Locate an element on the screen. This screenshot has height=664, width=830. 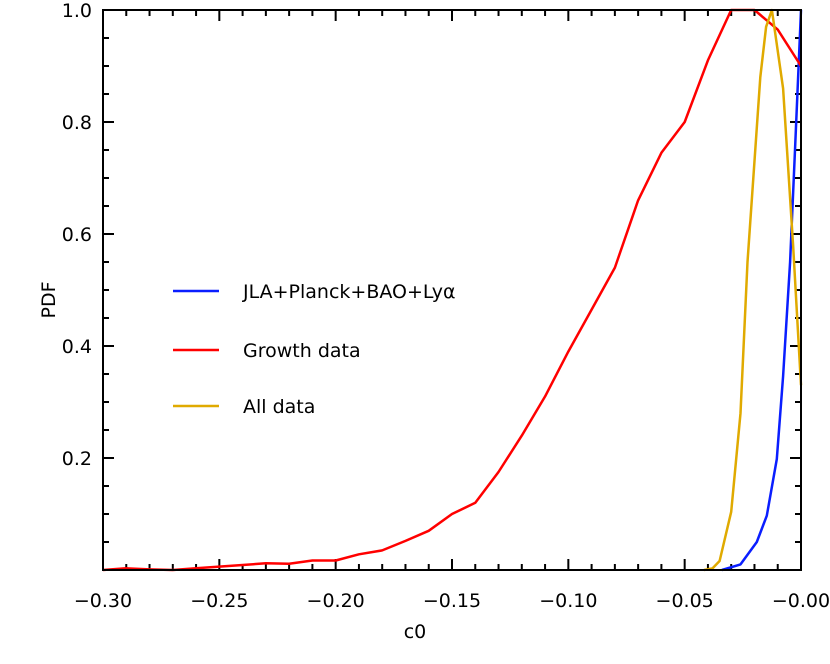
legend: JLA+Planck+BAO+Lyα Growth data All data is located at coordinates (314, 349).